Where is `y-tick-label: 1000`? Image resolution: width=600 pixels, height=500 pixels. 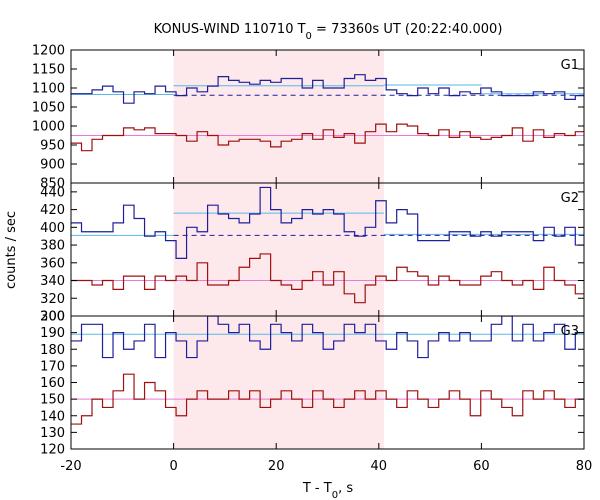 y-tick-label: 1000 is located at coordinates (48, 127).